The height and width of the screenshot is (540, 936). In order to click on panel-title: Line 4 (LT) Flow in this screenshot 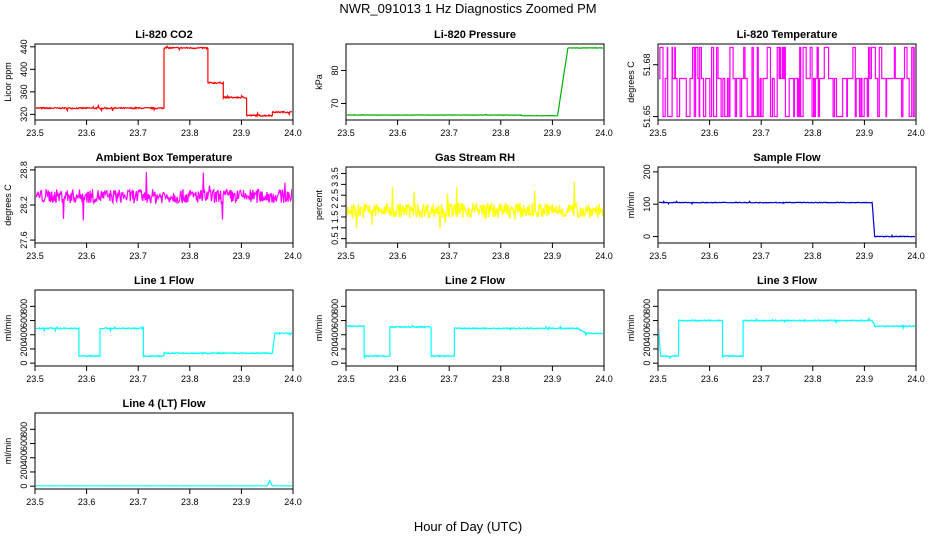, I will do `click(164, 404)`.